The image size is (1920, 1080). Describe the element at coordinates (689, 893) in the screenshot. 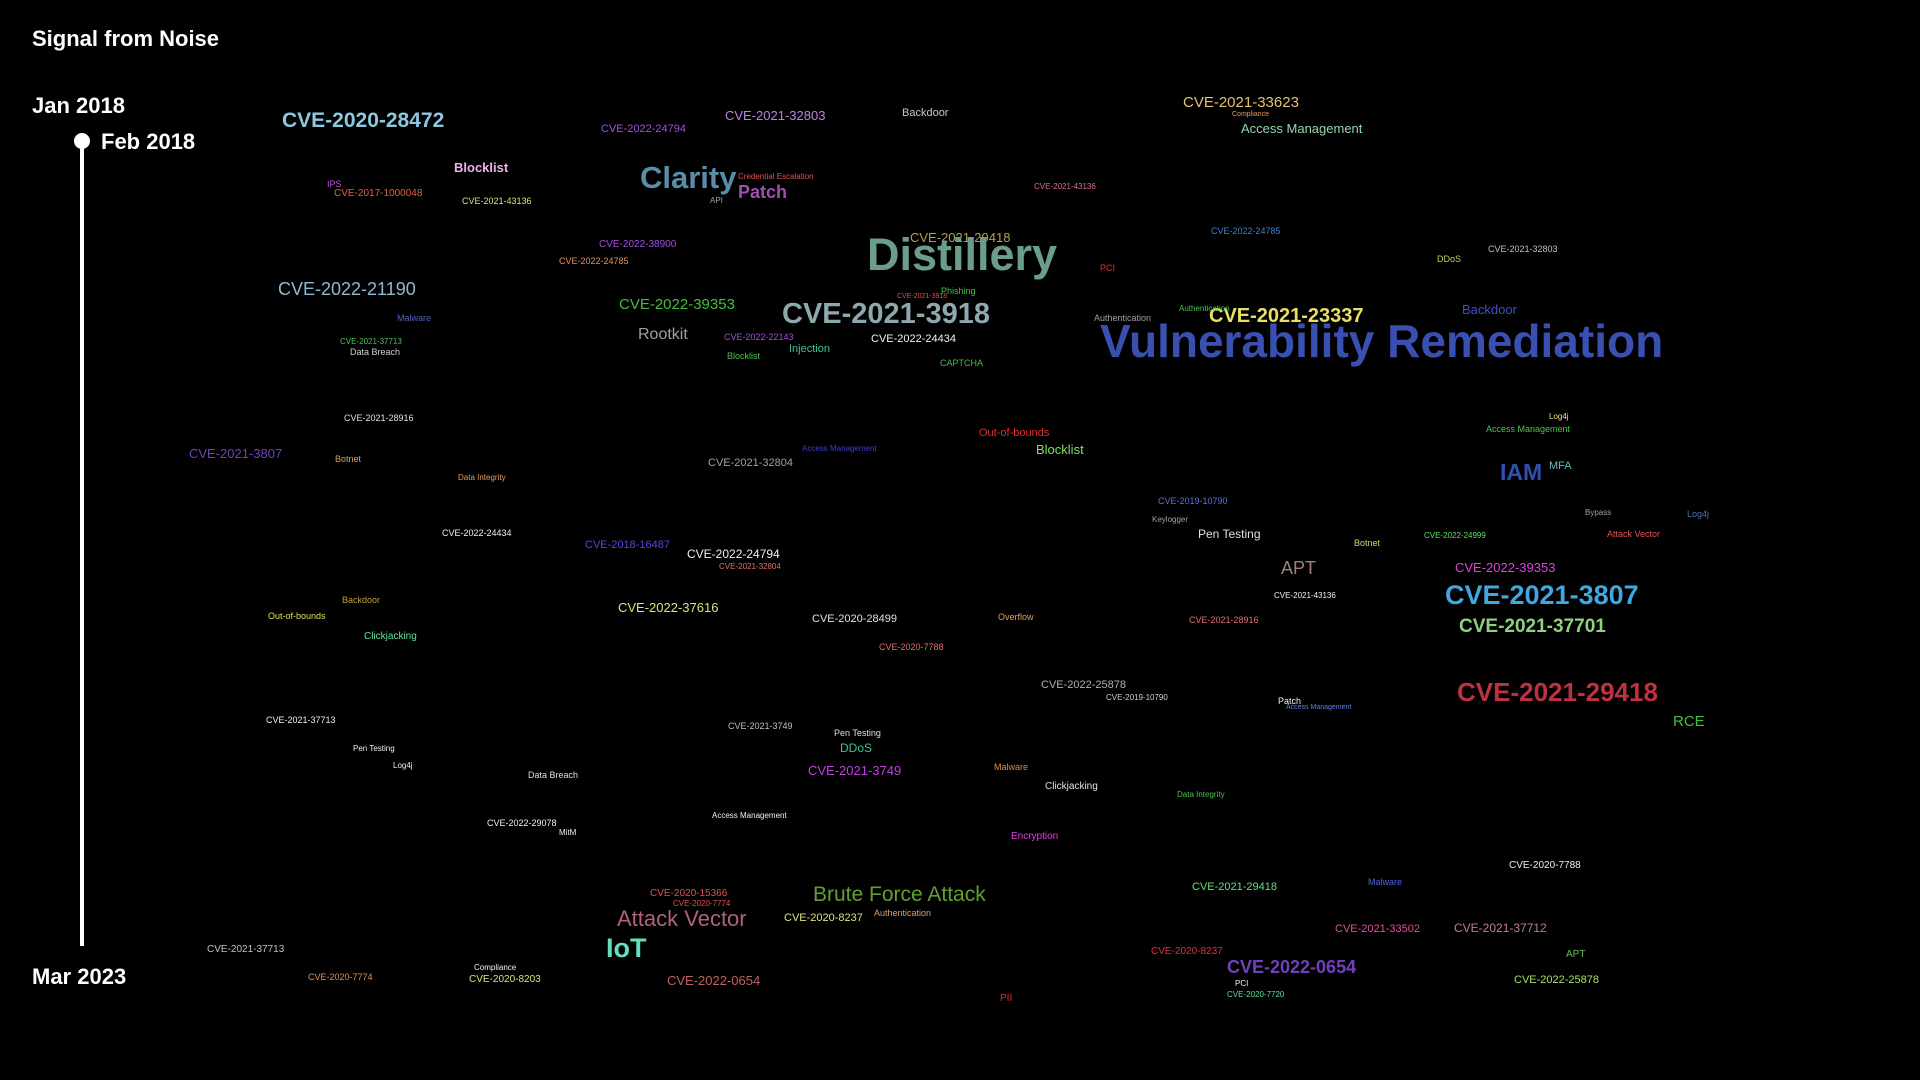

I see `cloud-term: CVE-2020-15366` at that location.